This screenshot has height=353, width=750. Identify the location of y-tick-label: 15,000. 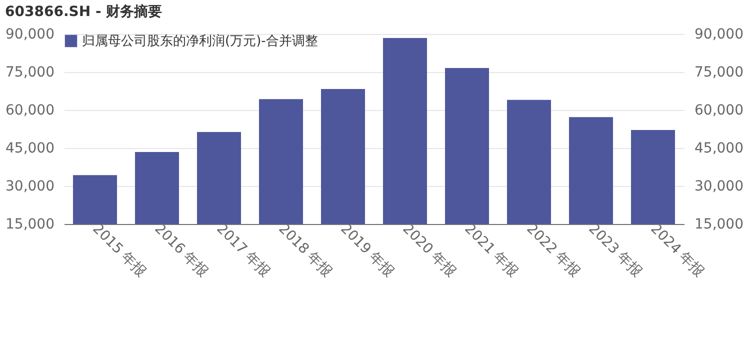
(30, 224).